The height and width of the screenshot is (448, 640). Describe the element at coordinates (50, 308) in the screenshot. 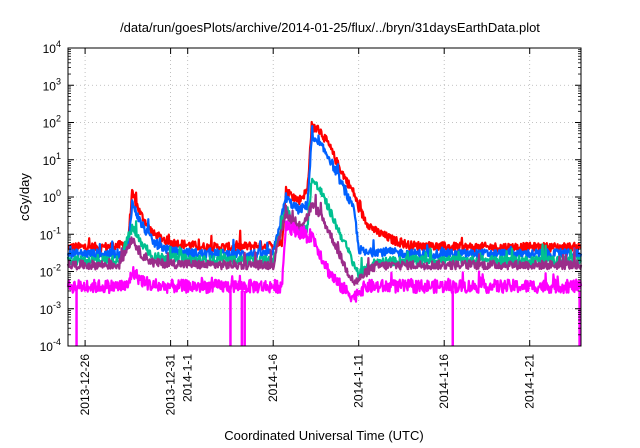

I see `y-tick-label: 10⁻³` at that location.